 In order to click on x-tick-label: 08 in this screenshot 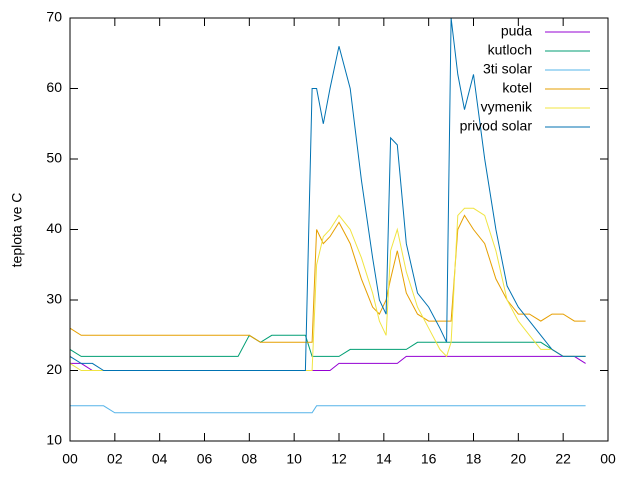, I will do `click(250, 459)`.